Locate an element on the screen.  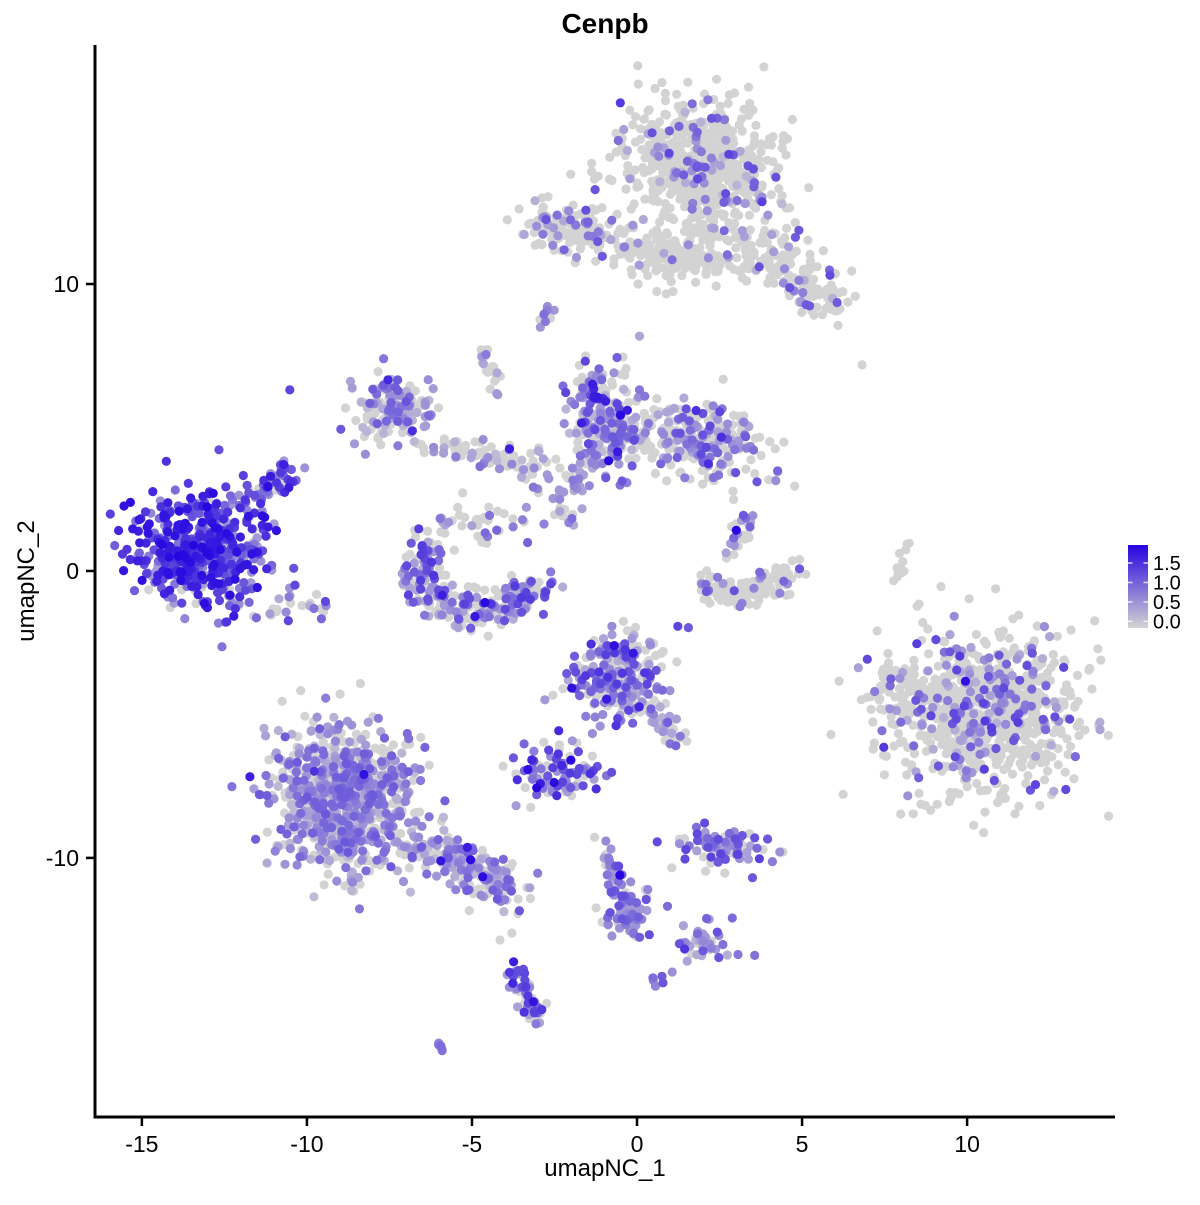
x-tick-label: 5 is located at coordinates (802, 1144).